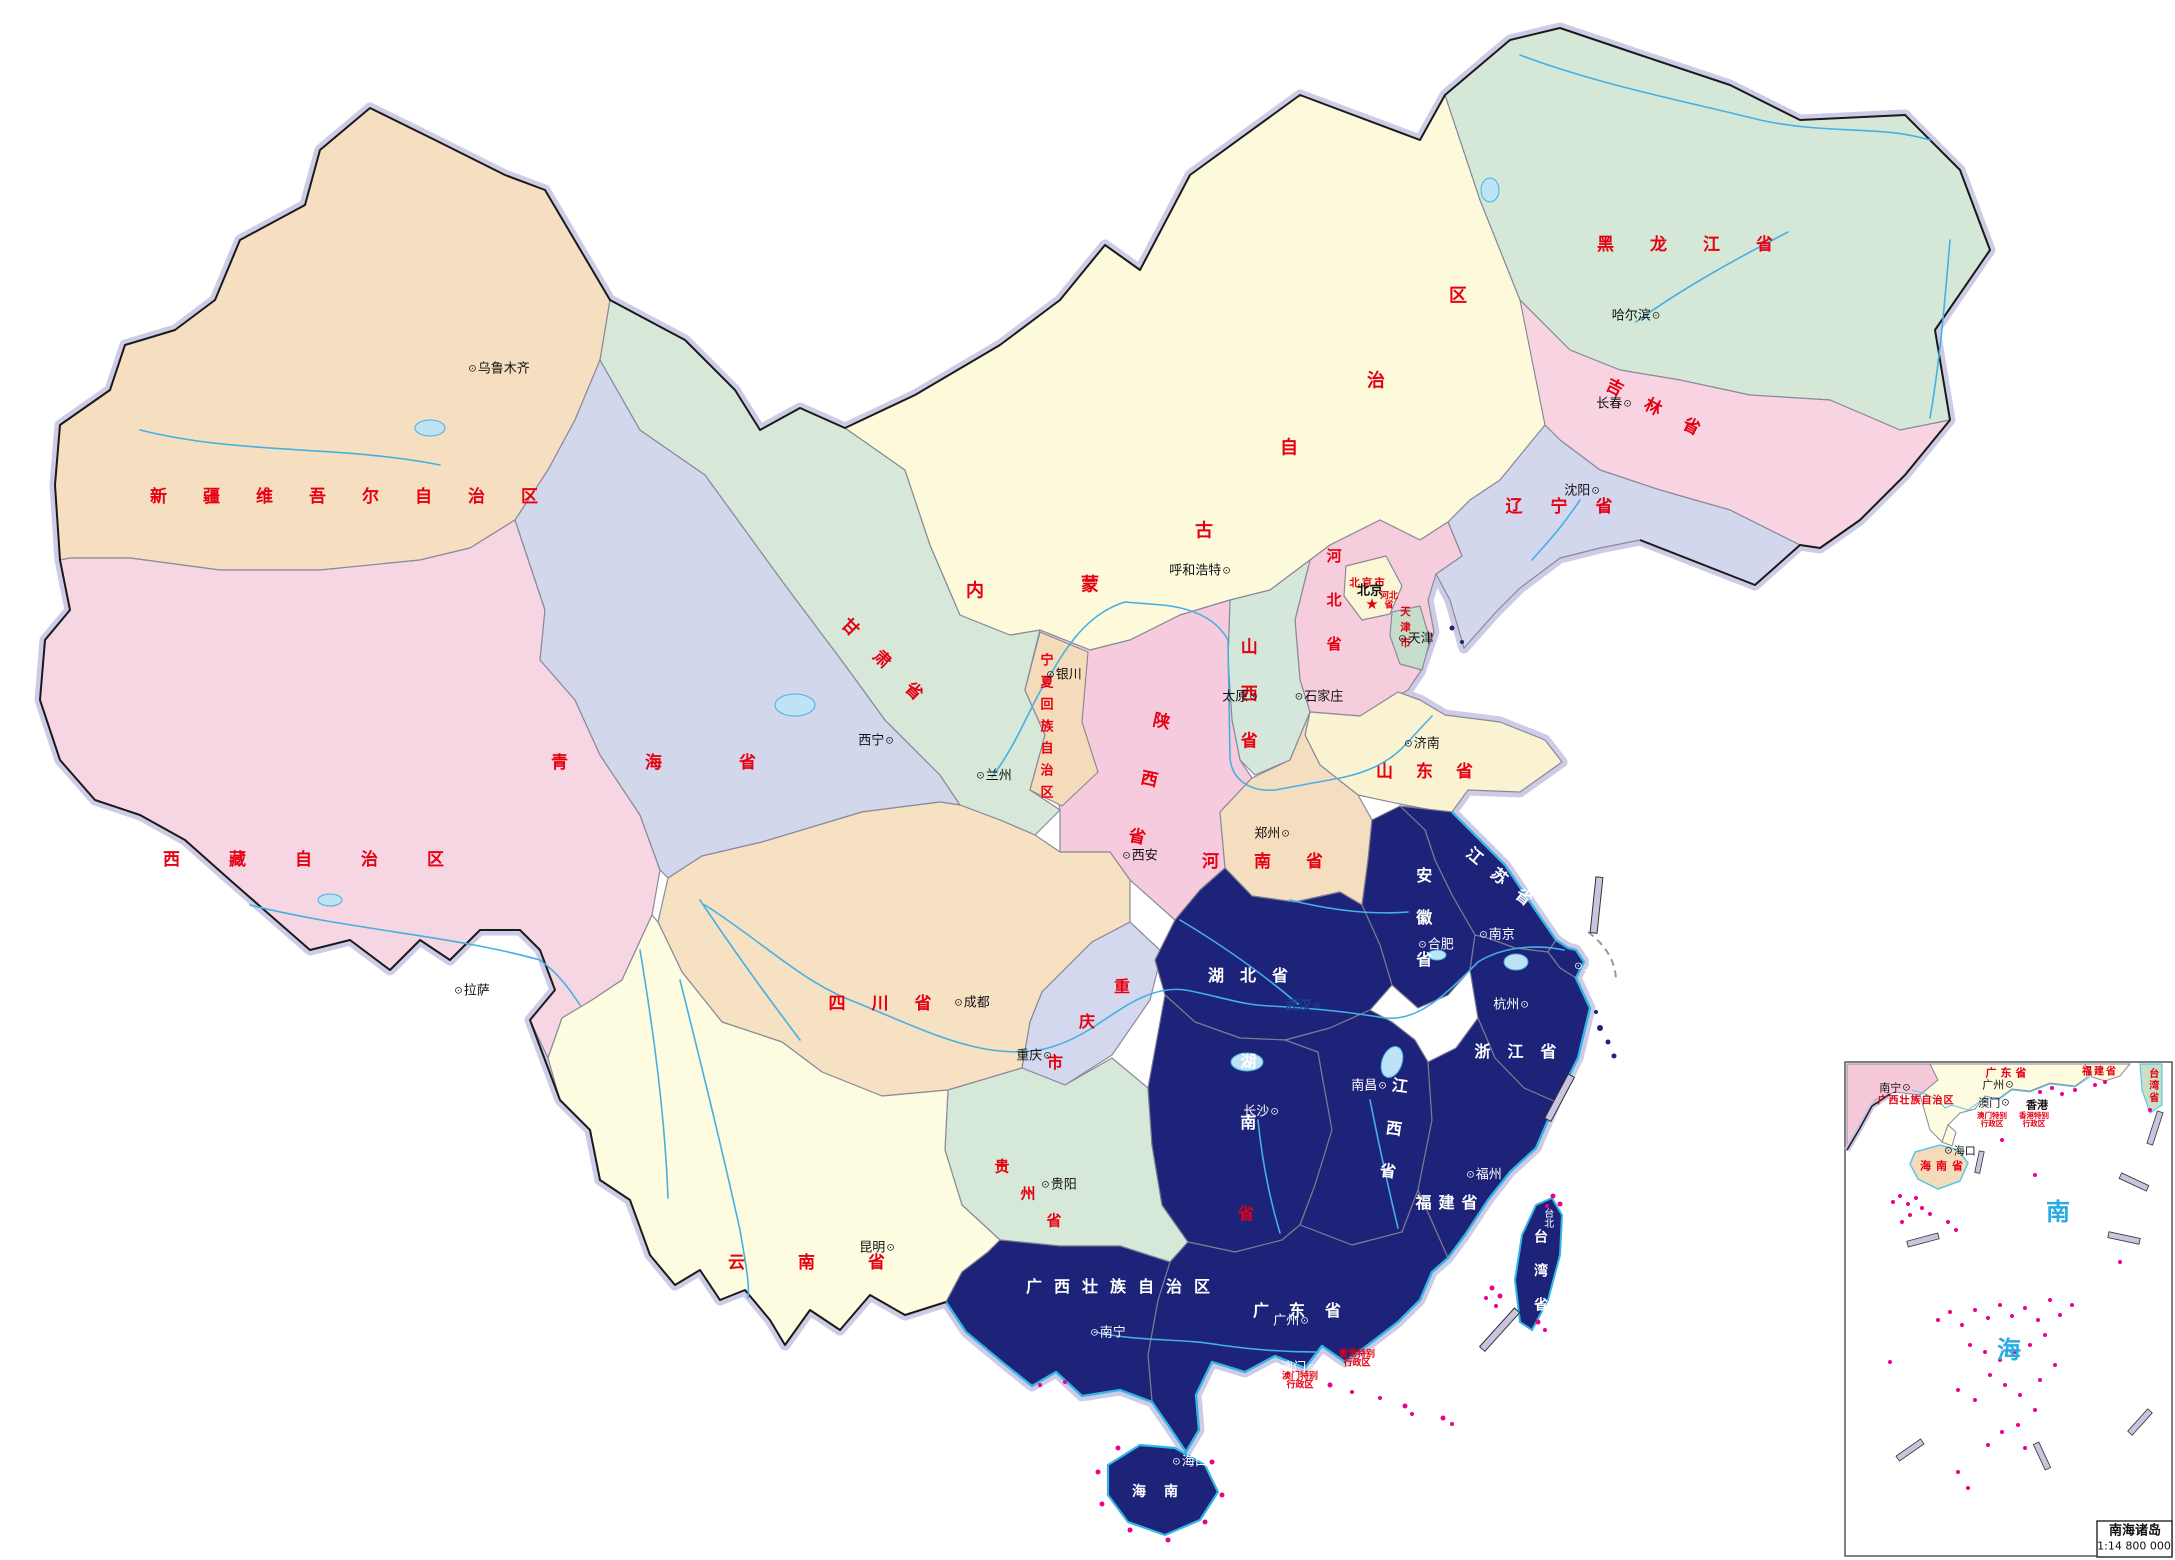  Describe the element at coordinates (1436, 946) in the screenshot. I see `city-hefei: 合肥` at that location.